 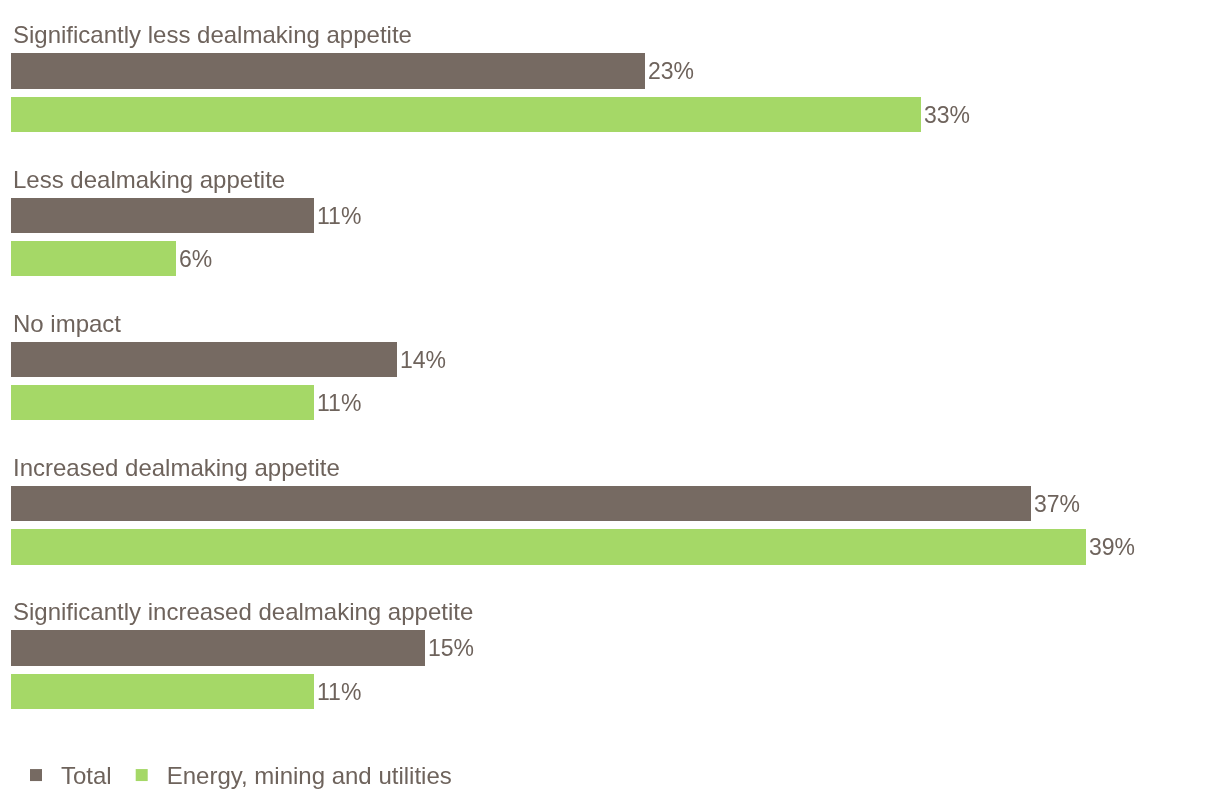 I want to click on y-tick-label: Less dealmaking appetite, so click(x=149, y=179).